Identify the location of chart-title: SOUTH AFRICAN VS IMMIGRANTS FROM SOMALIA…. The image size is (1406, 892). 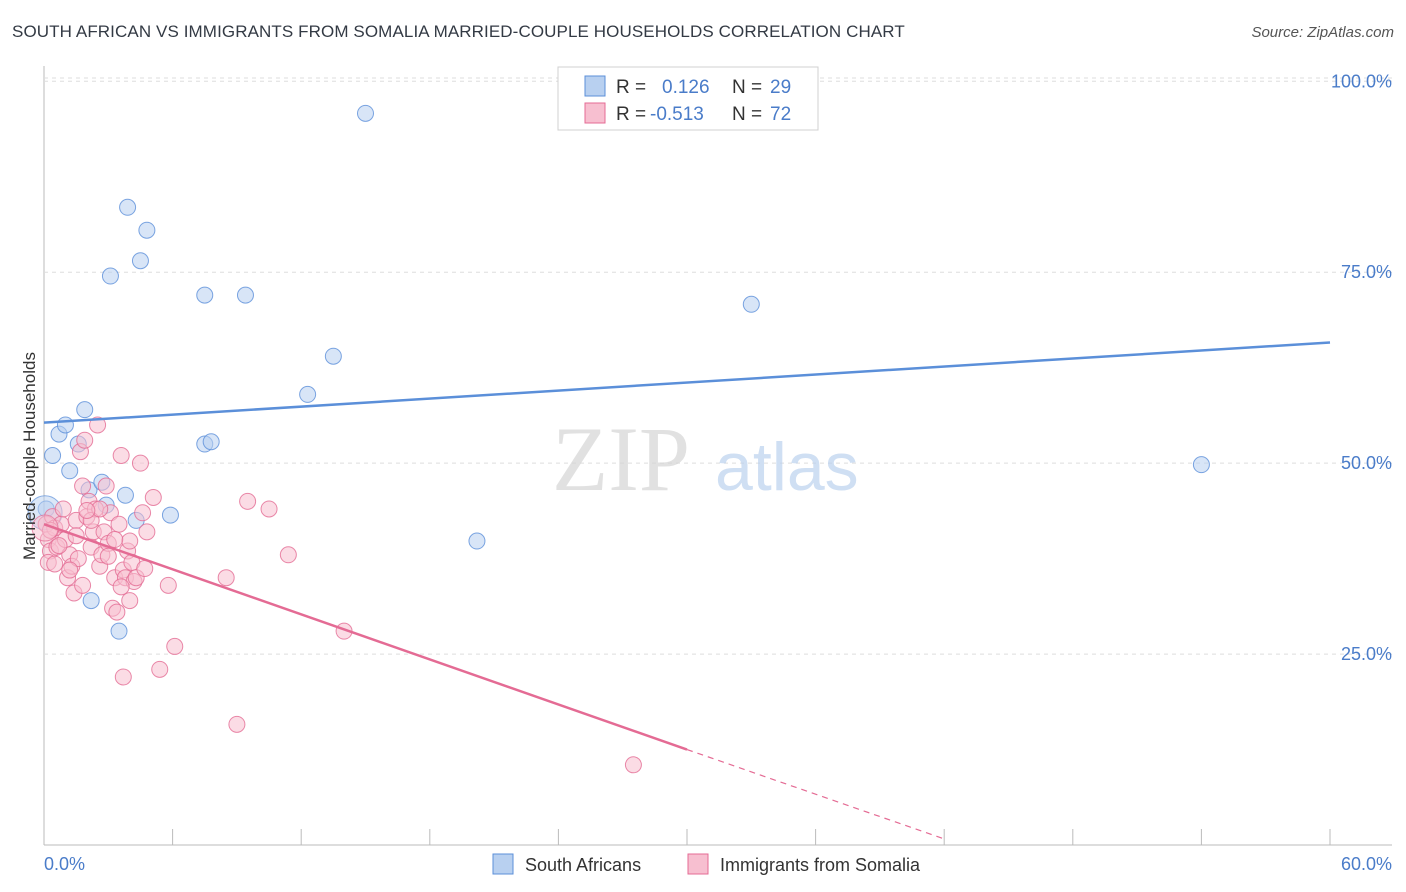
(458, 31).